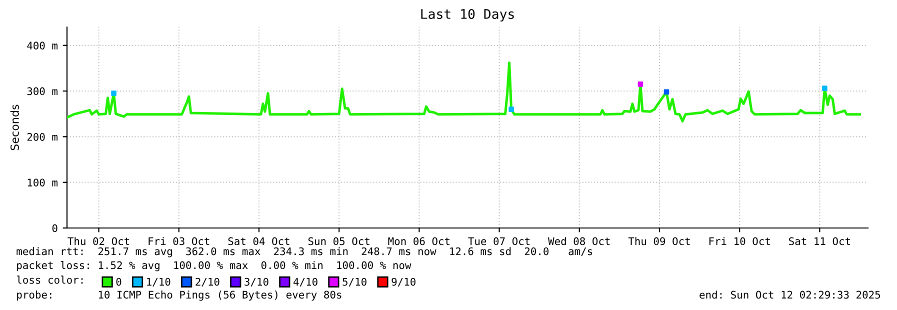  I want to click on legend-title: loss color:, so click(49, 280).